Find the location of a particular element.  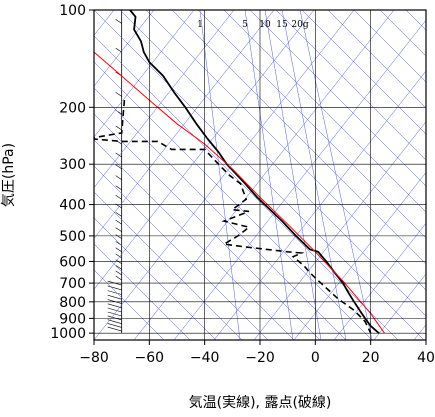

mixing-ratio-label: 10 is located at coordinates (265, 25).